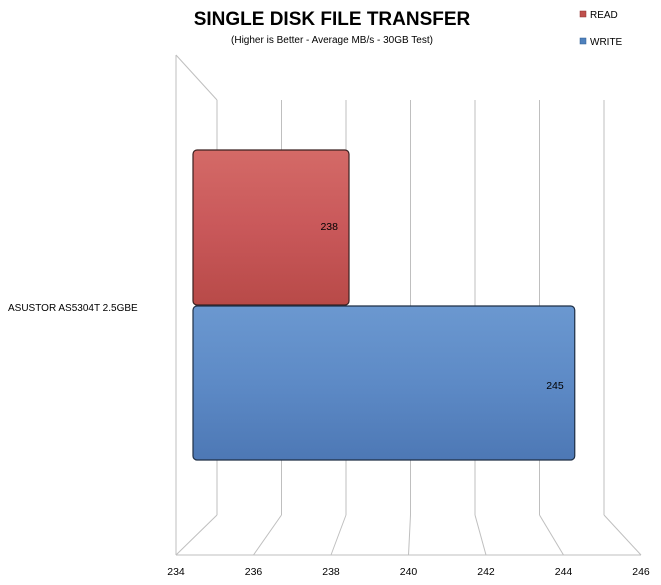  Describe the element at coordinates (196, 77) in the screenshot. I see `top-depth-edge` at that location.